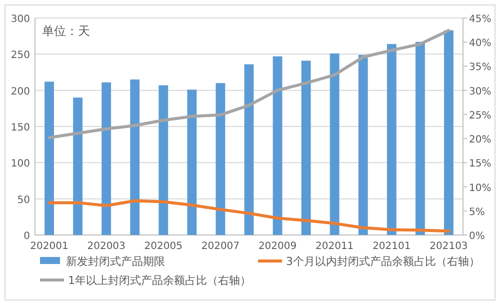  I want to click on line-series, so click(249, 216).